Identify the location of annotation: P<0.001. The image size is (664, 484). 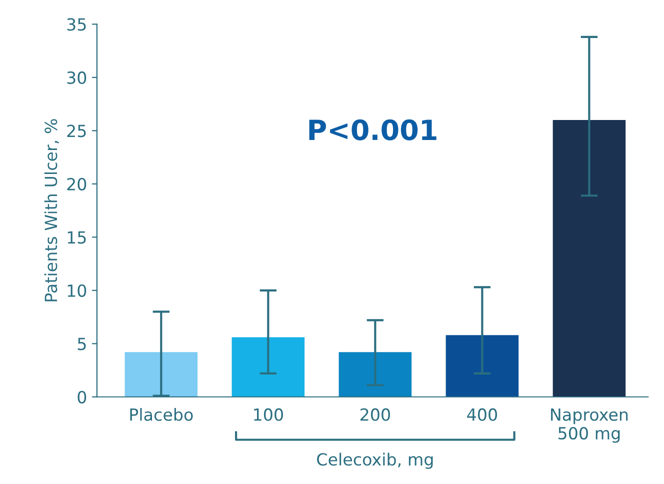
(372, 129).